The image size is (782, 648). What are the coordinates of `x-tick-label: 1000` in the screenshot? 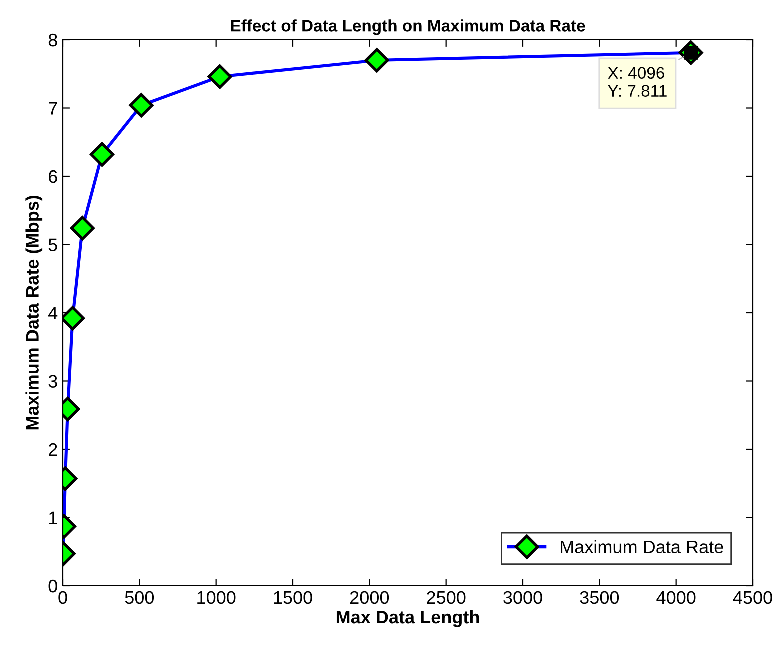 It's located at (217, 597).